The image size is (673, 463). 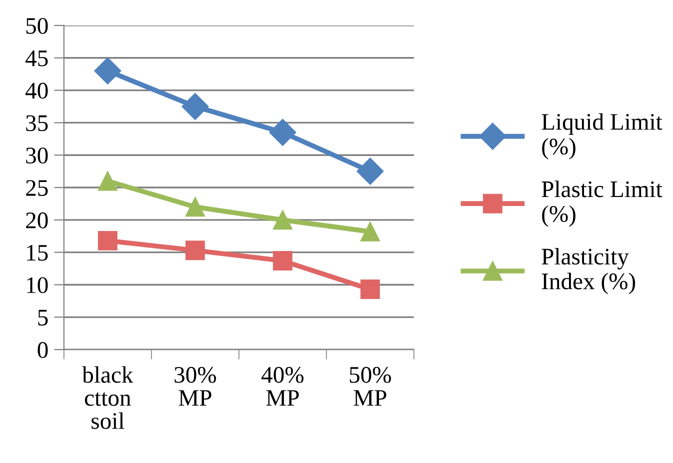 I want to click on x-tick-label: 50% MP, so click(x=370, y=386).